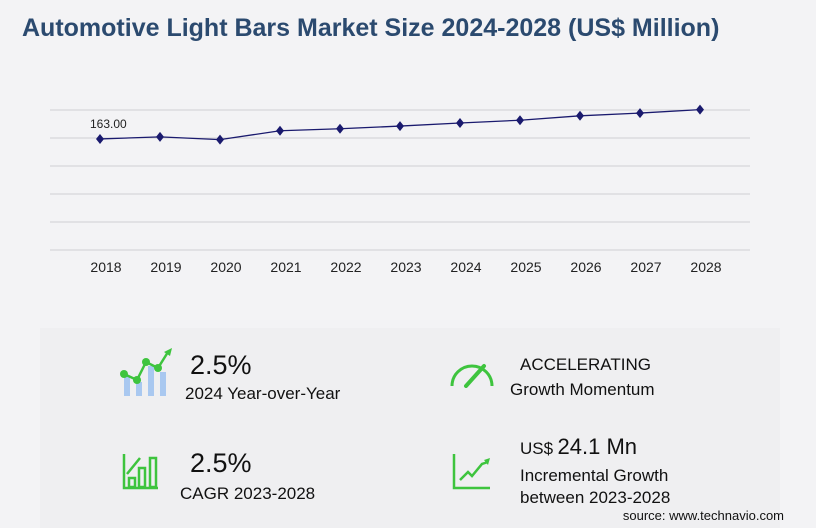 This screenshot has width=816, height=528. What do you see at coordinates (585, 364) in the screenshot?
I see `momentum-value: ACCELERATING` at bounding box center [585, 364].